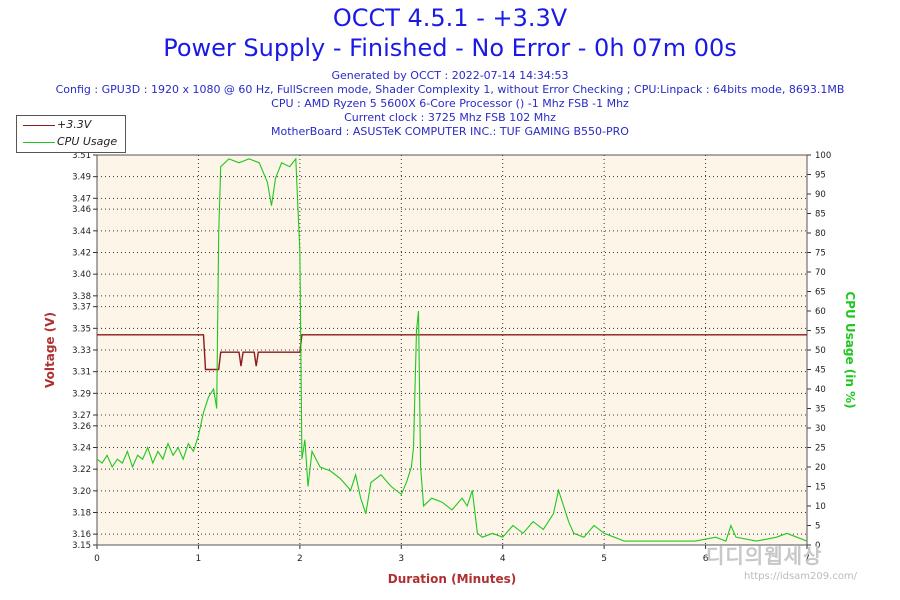 Image resolution: width=900 pixels, height=600 pixels. Describe the element at coordinates (820, 254) in the screenshot. I see `y2-tick-label: 75` at that location.